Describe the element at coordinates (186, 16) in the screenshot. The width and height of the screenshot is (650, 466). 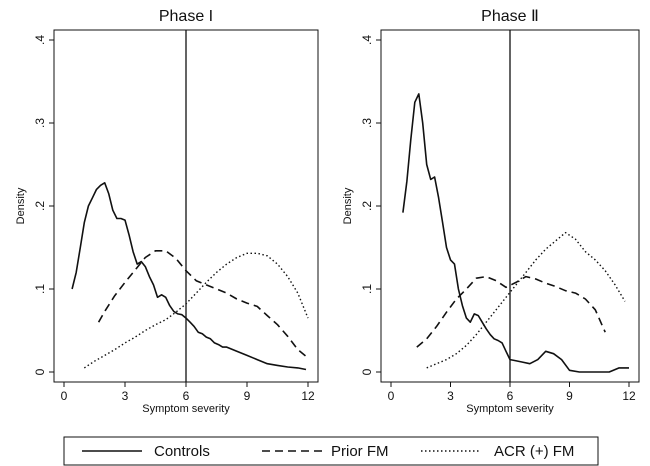
I see `panel-title: Phase I` at that location.